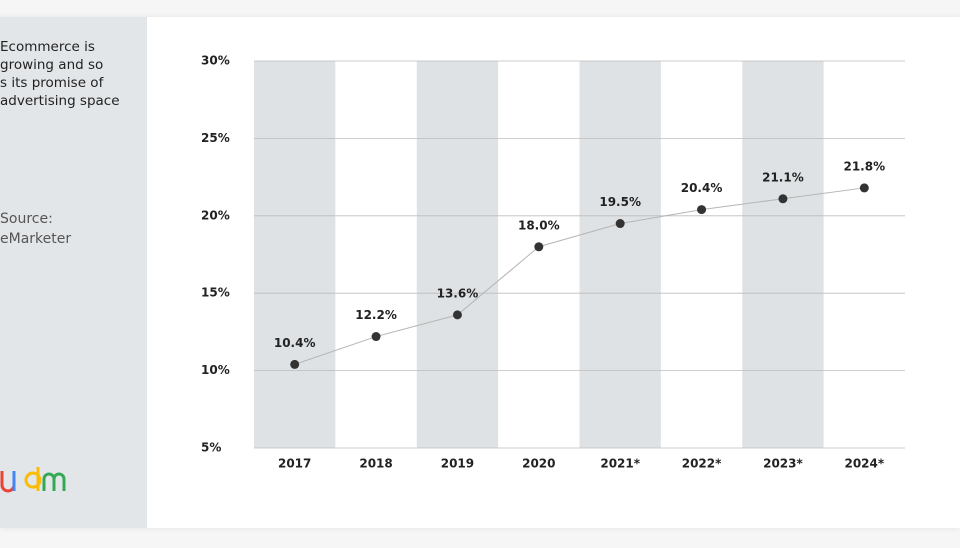 This screenshot has width=960, height=548. What do you see at coordinates (375, 464) in the screenshot?
I see `x-tick-label: 2018` at bounding box center [375, 464].